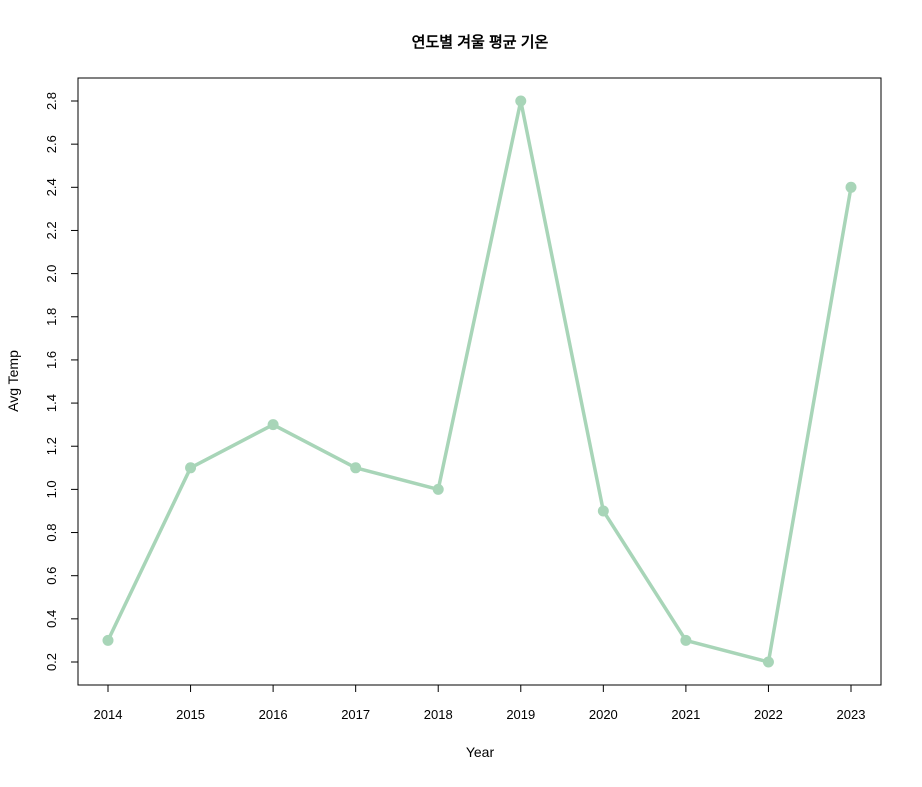 This screenshot has width=922, height=787. What do you see at coordinates (51, 489) in the screenshot?
I see `y-tick-label: 1.0` at bounding box center [51, 489].